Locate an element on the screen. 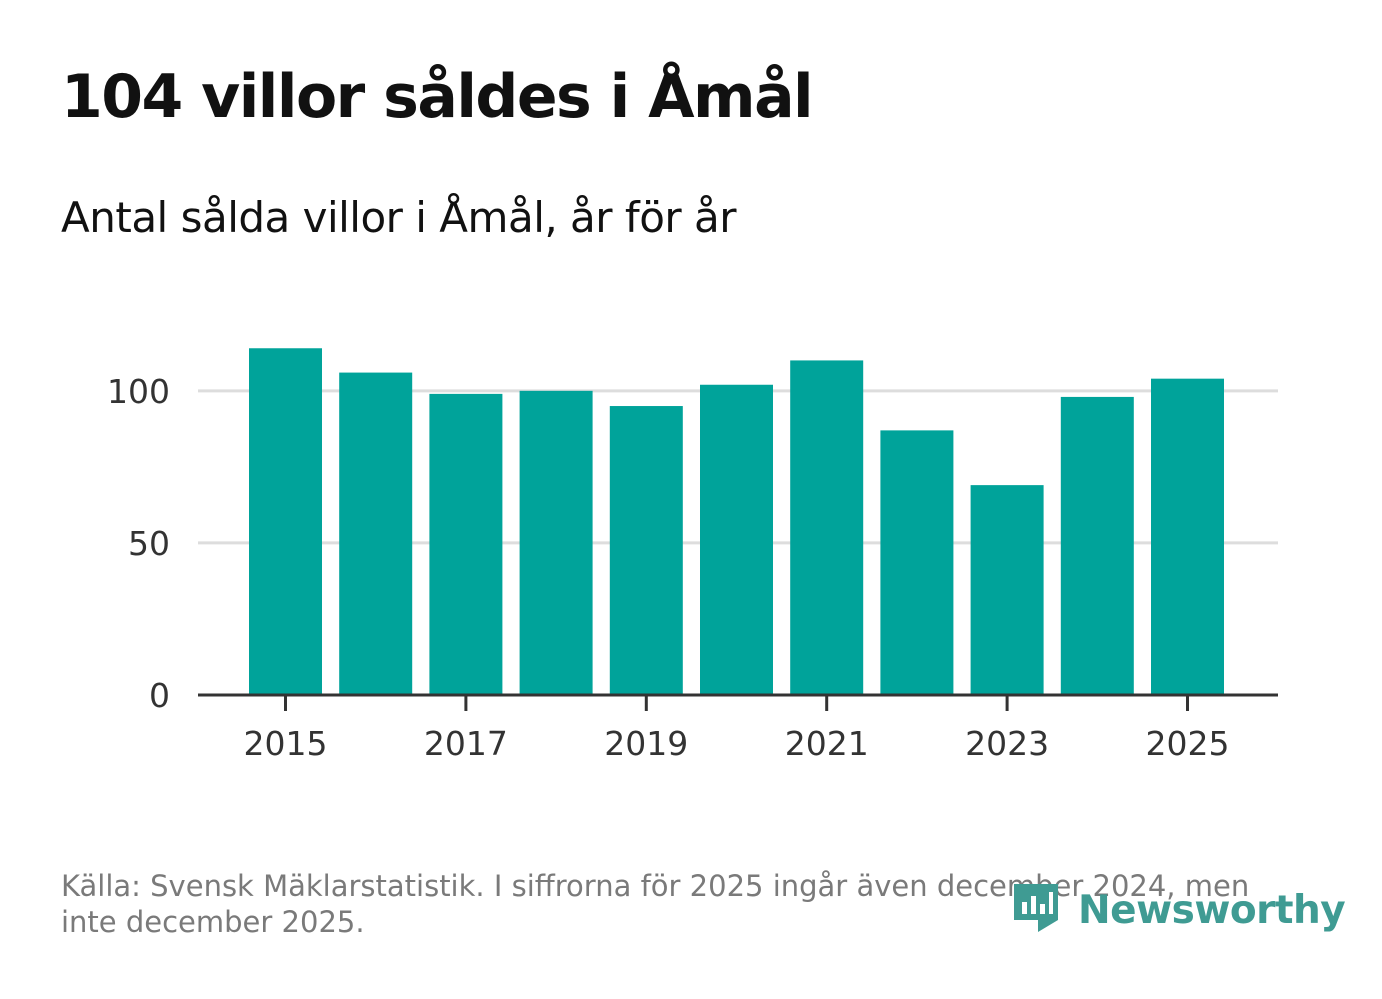 This screenshot has height=999, width=1382. y-tick-label: 100 is located at coordinates (138, 391).